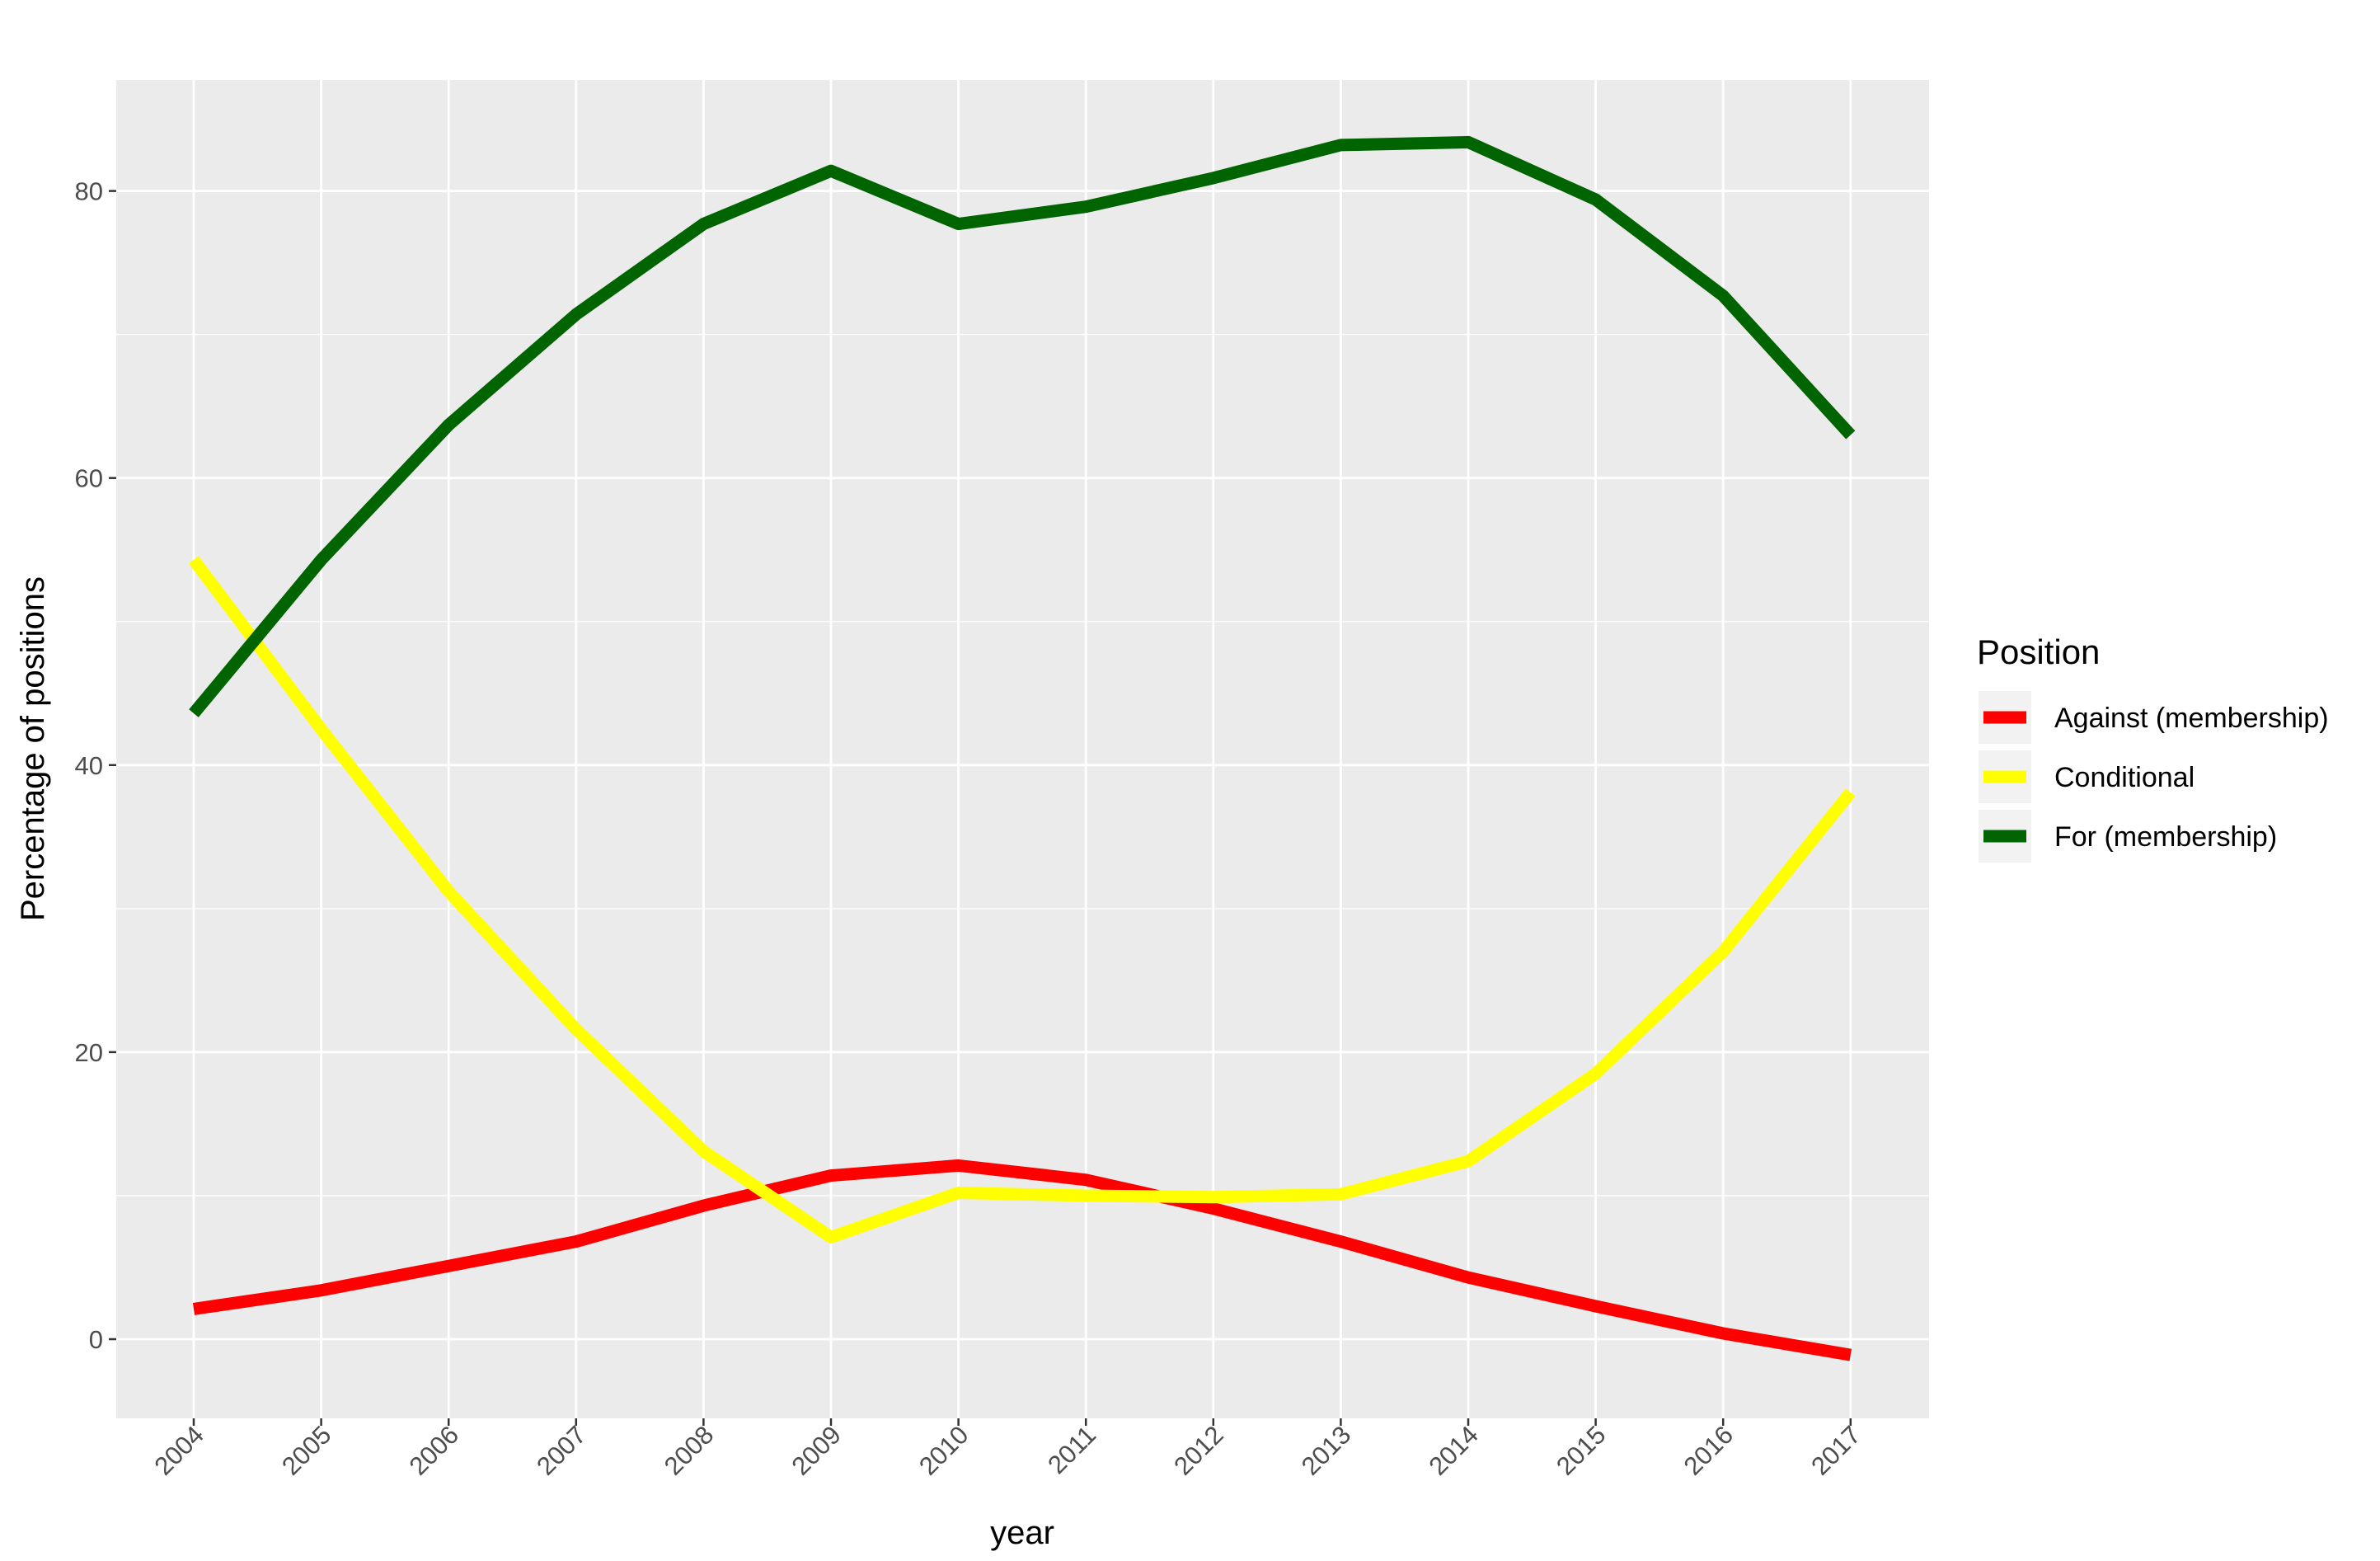 This screenshot has width=2380, height=1561. Describe the element at coordinates (561, 1450) in the screenshot. I see `x-tick-label: 2007` at that location.